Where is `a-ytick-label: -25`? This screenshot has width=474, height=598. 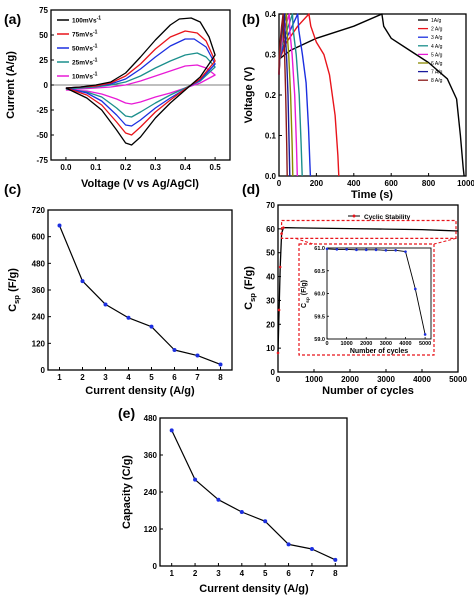 a-ytick-label: -25 is located at coordinates (42, 110).